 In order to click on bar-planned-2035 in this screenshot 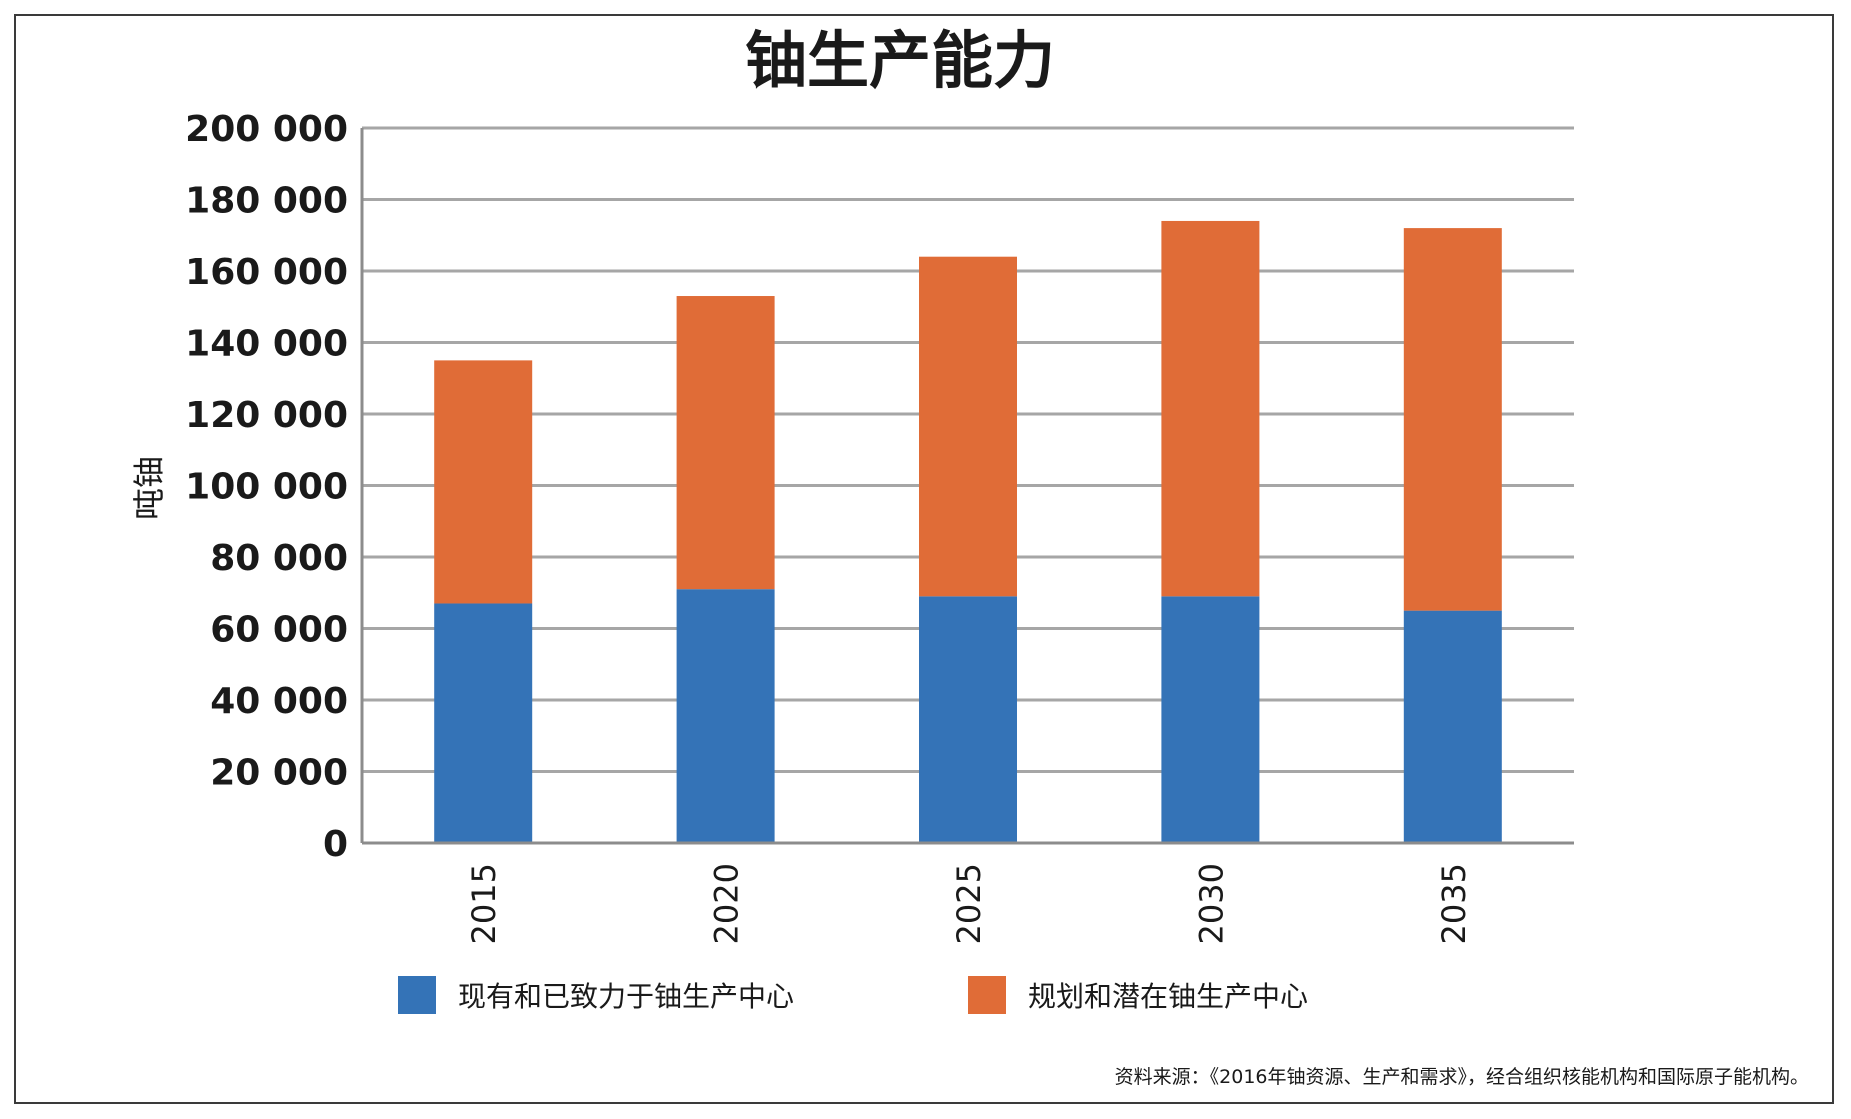, I will do `click(1452, 419)`.